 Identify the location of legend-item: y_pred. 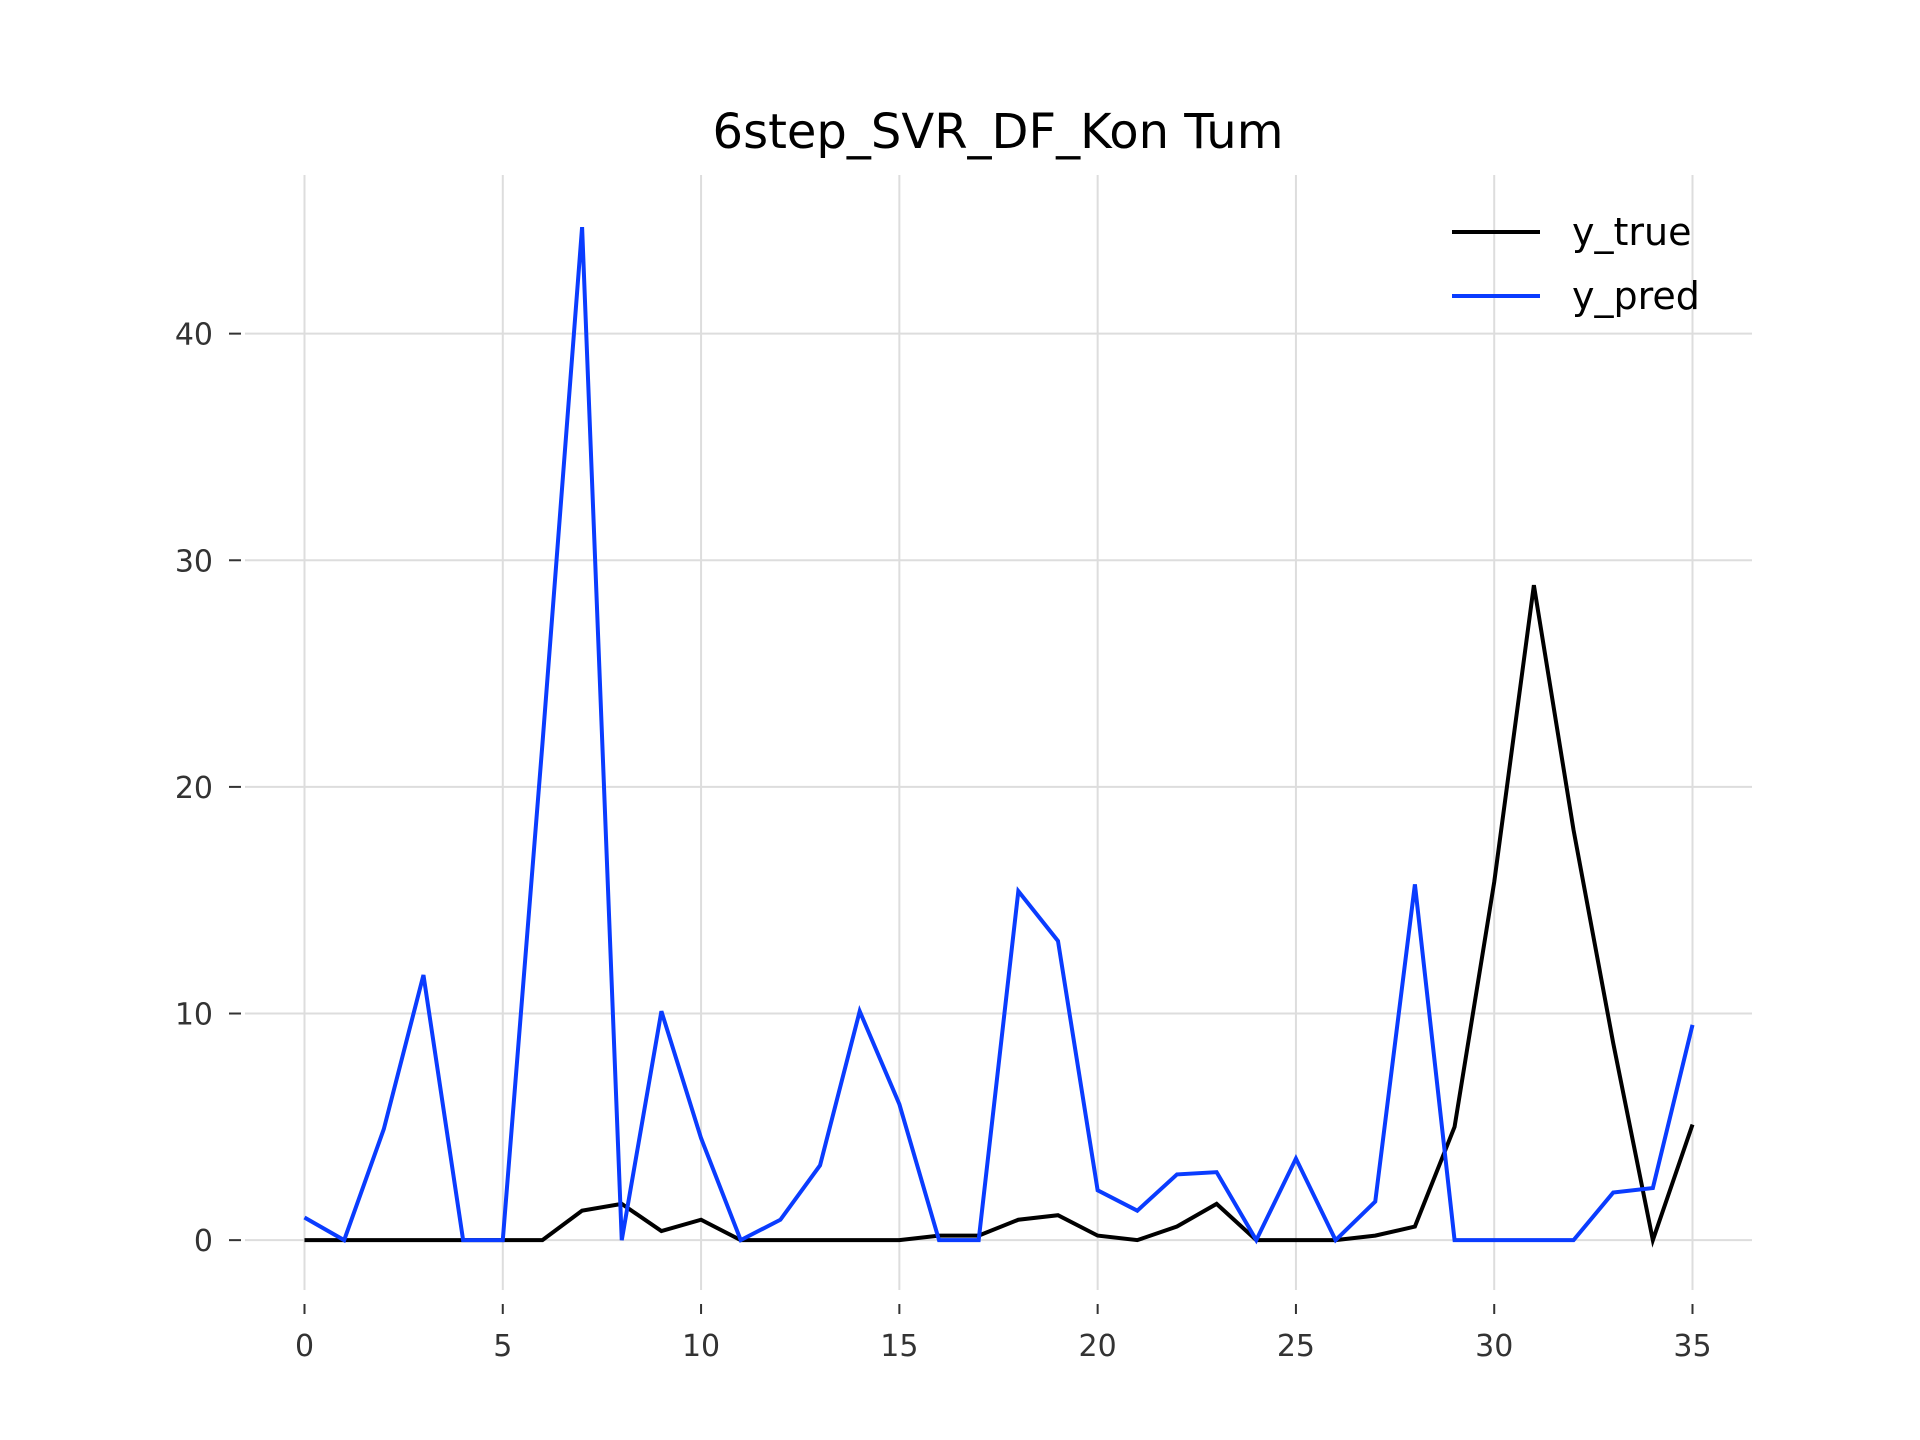
(1576, 296).